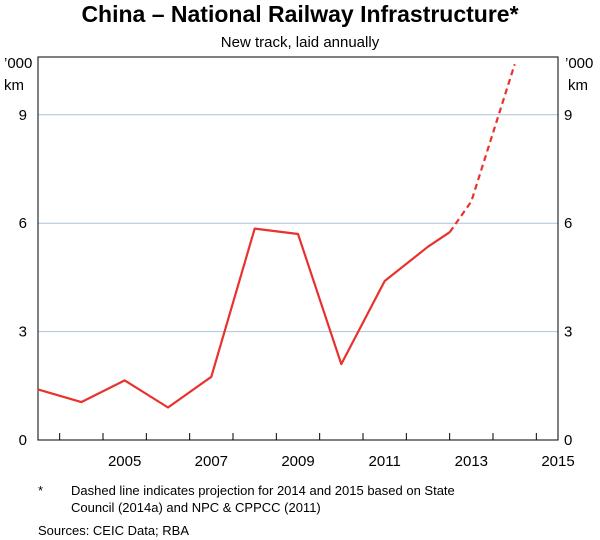 This screenshot has width=600, height=540. What do you see at coordinates (23, 223) in the screenshot?
I see `y-tick-label-left: 6` at bounding box center [23, 223].